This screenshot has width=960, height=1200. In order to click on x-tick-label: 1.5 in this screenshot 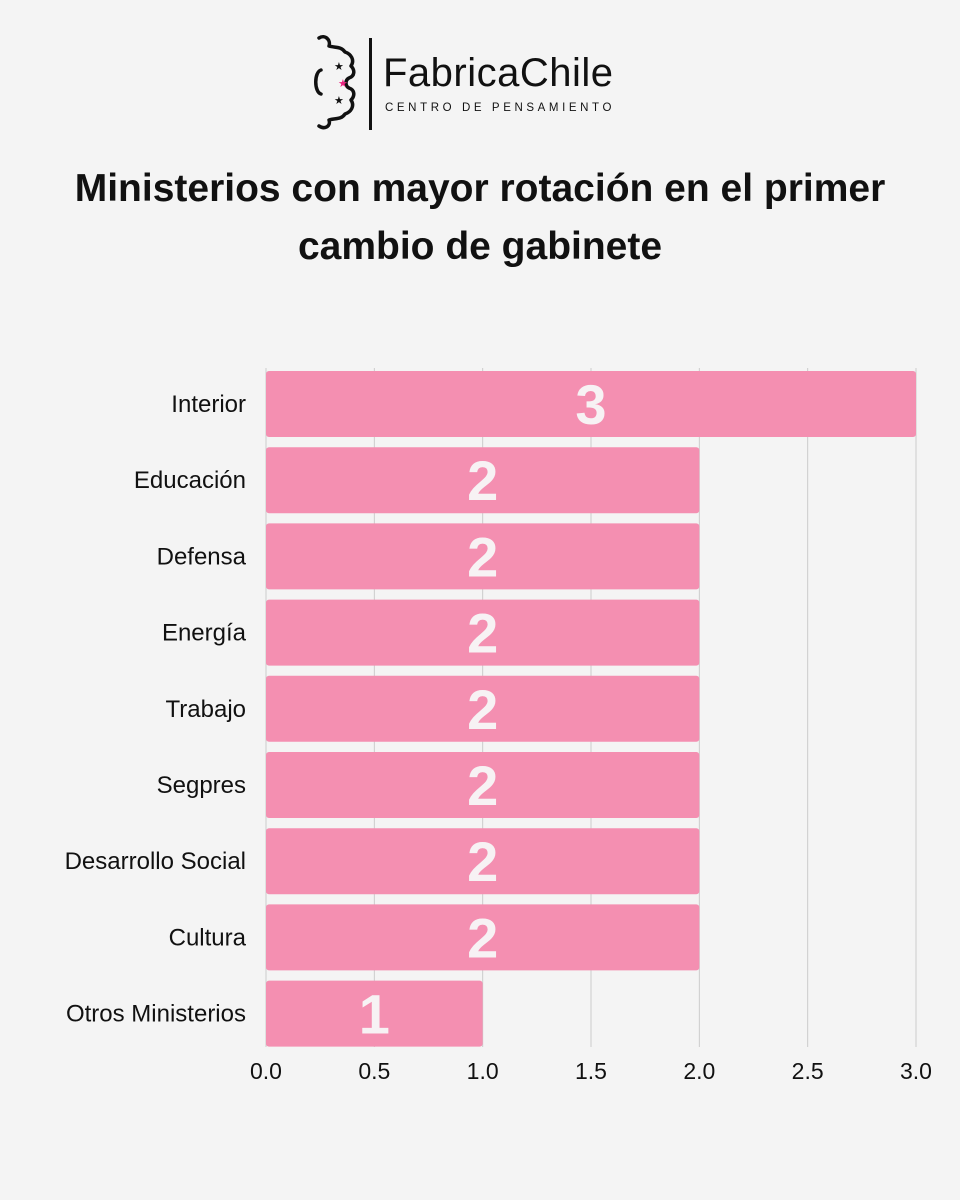, I will do `click(591, 1071)`.